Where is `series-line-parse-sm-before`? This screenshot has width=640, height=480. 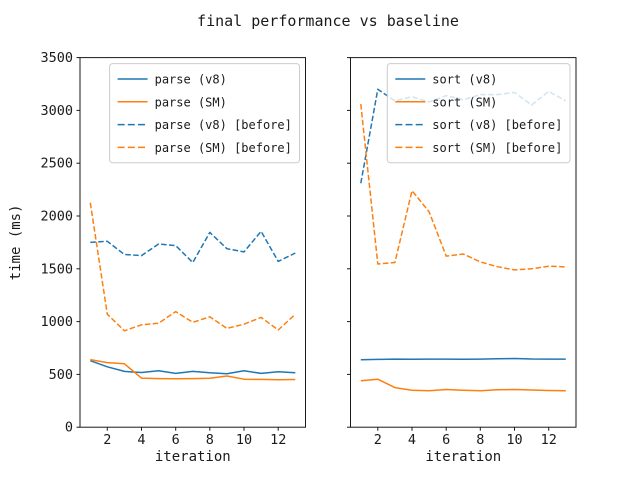 series-line-parse-sm-before is located at coordinates (192, 267).